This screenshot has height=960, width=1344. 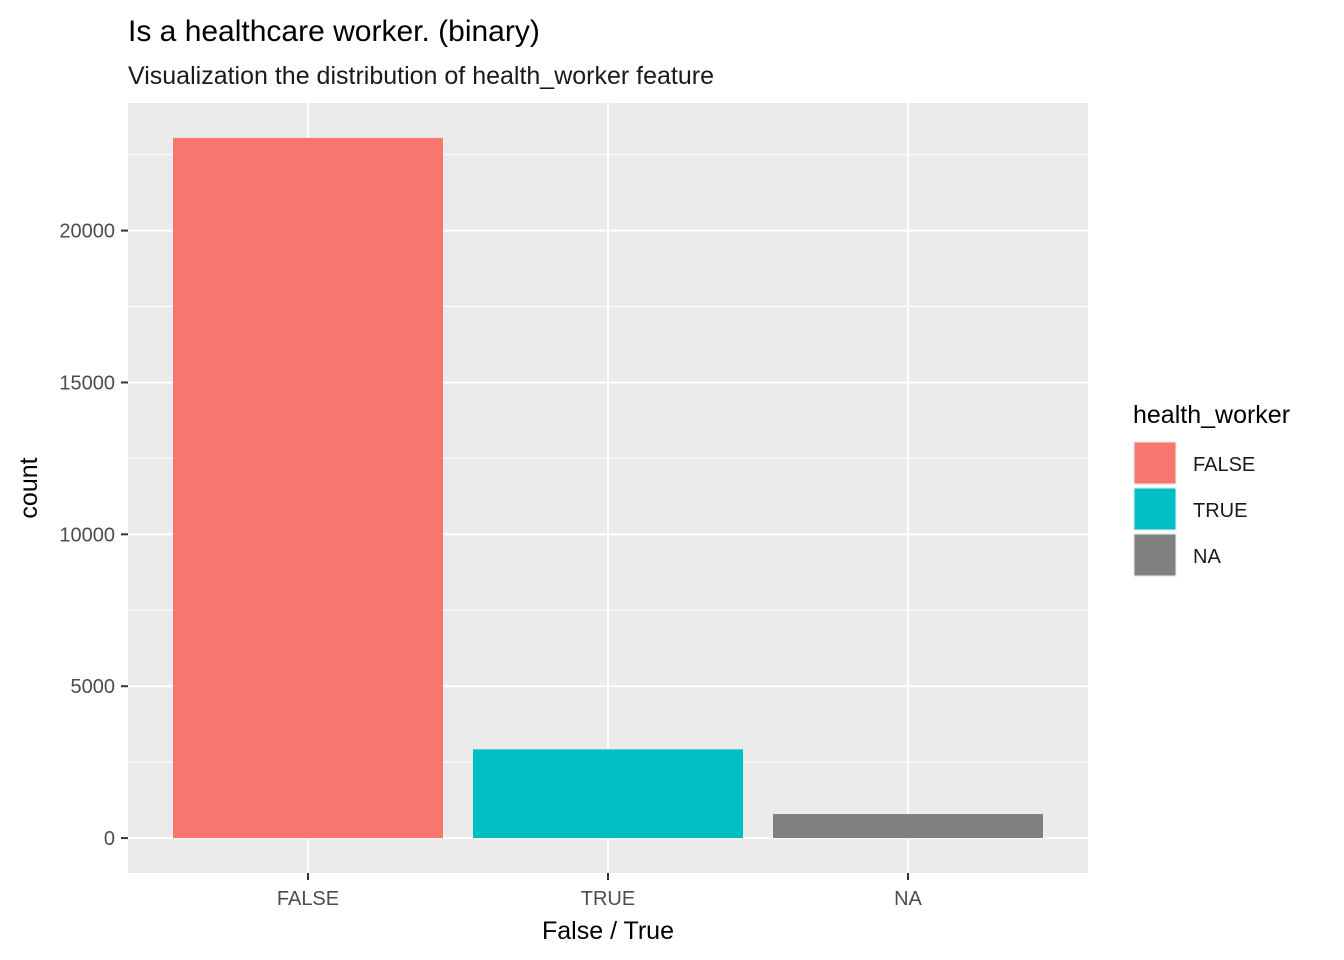 I want to click on chart-title: Is a healthcare worker. (binary), so click(x=334, y=31).